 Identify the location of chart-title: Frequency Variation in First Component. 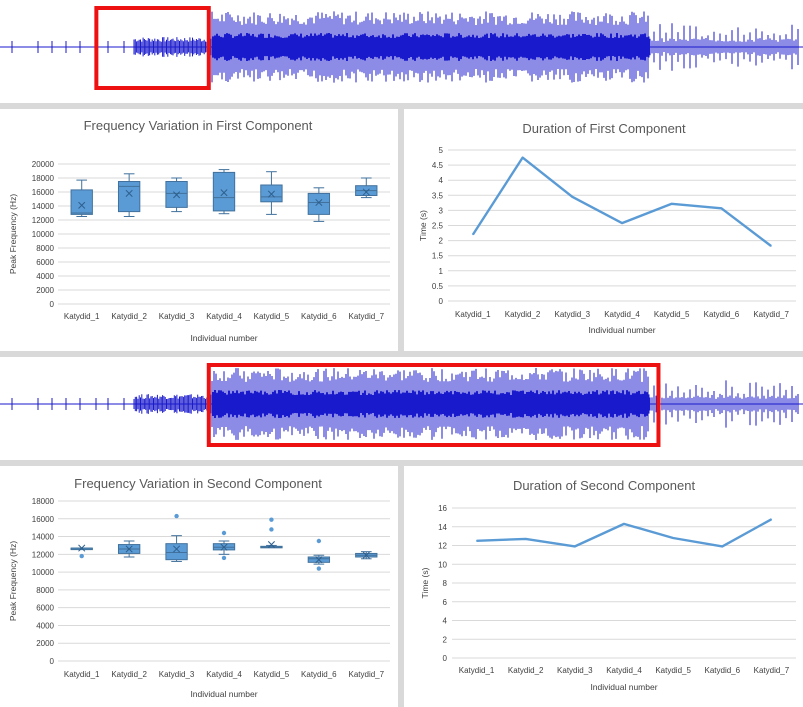
(198, 125).